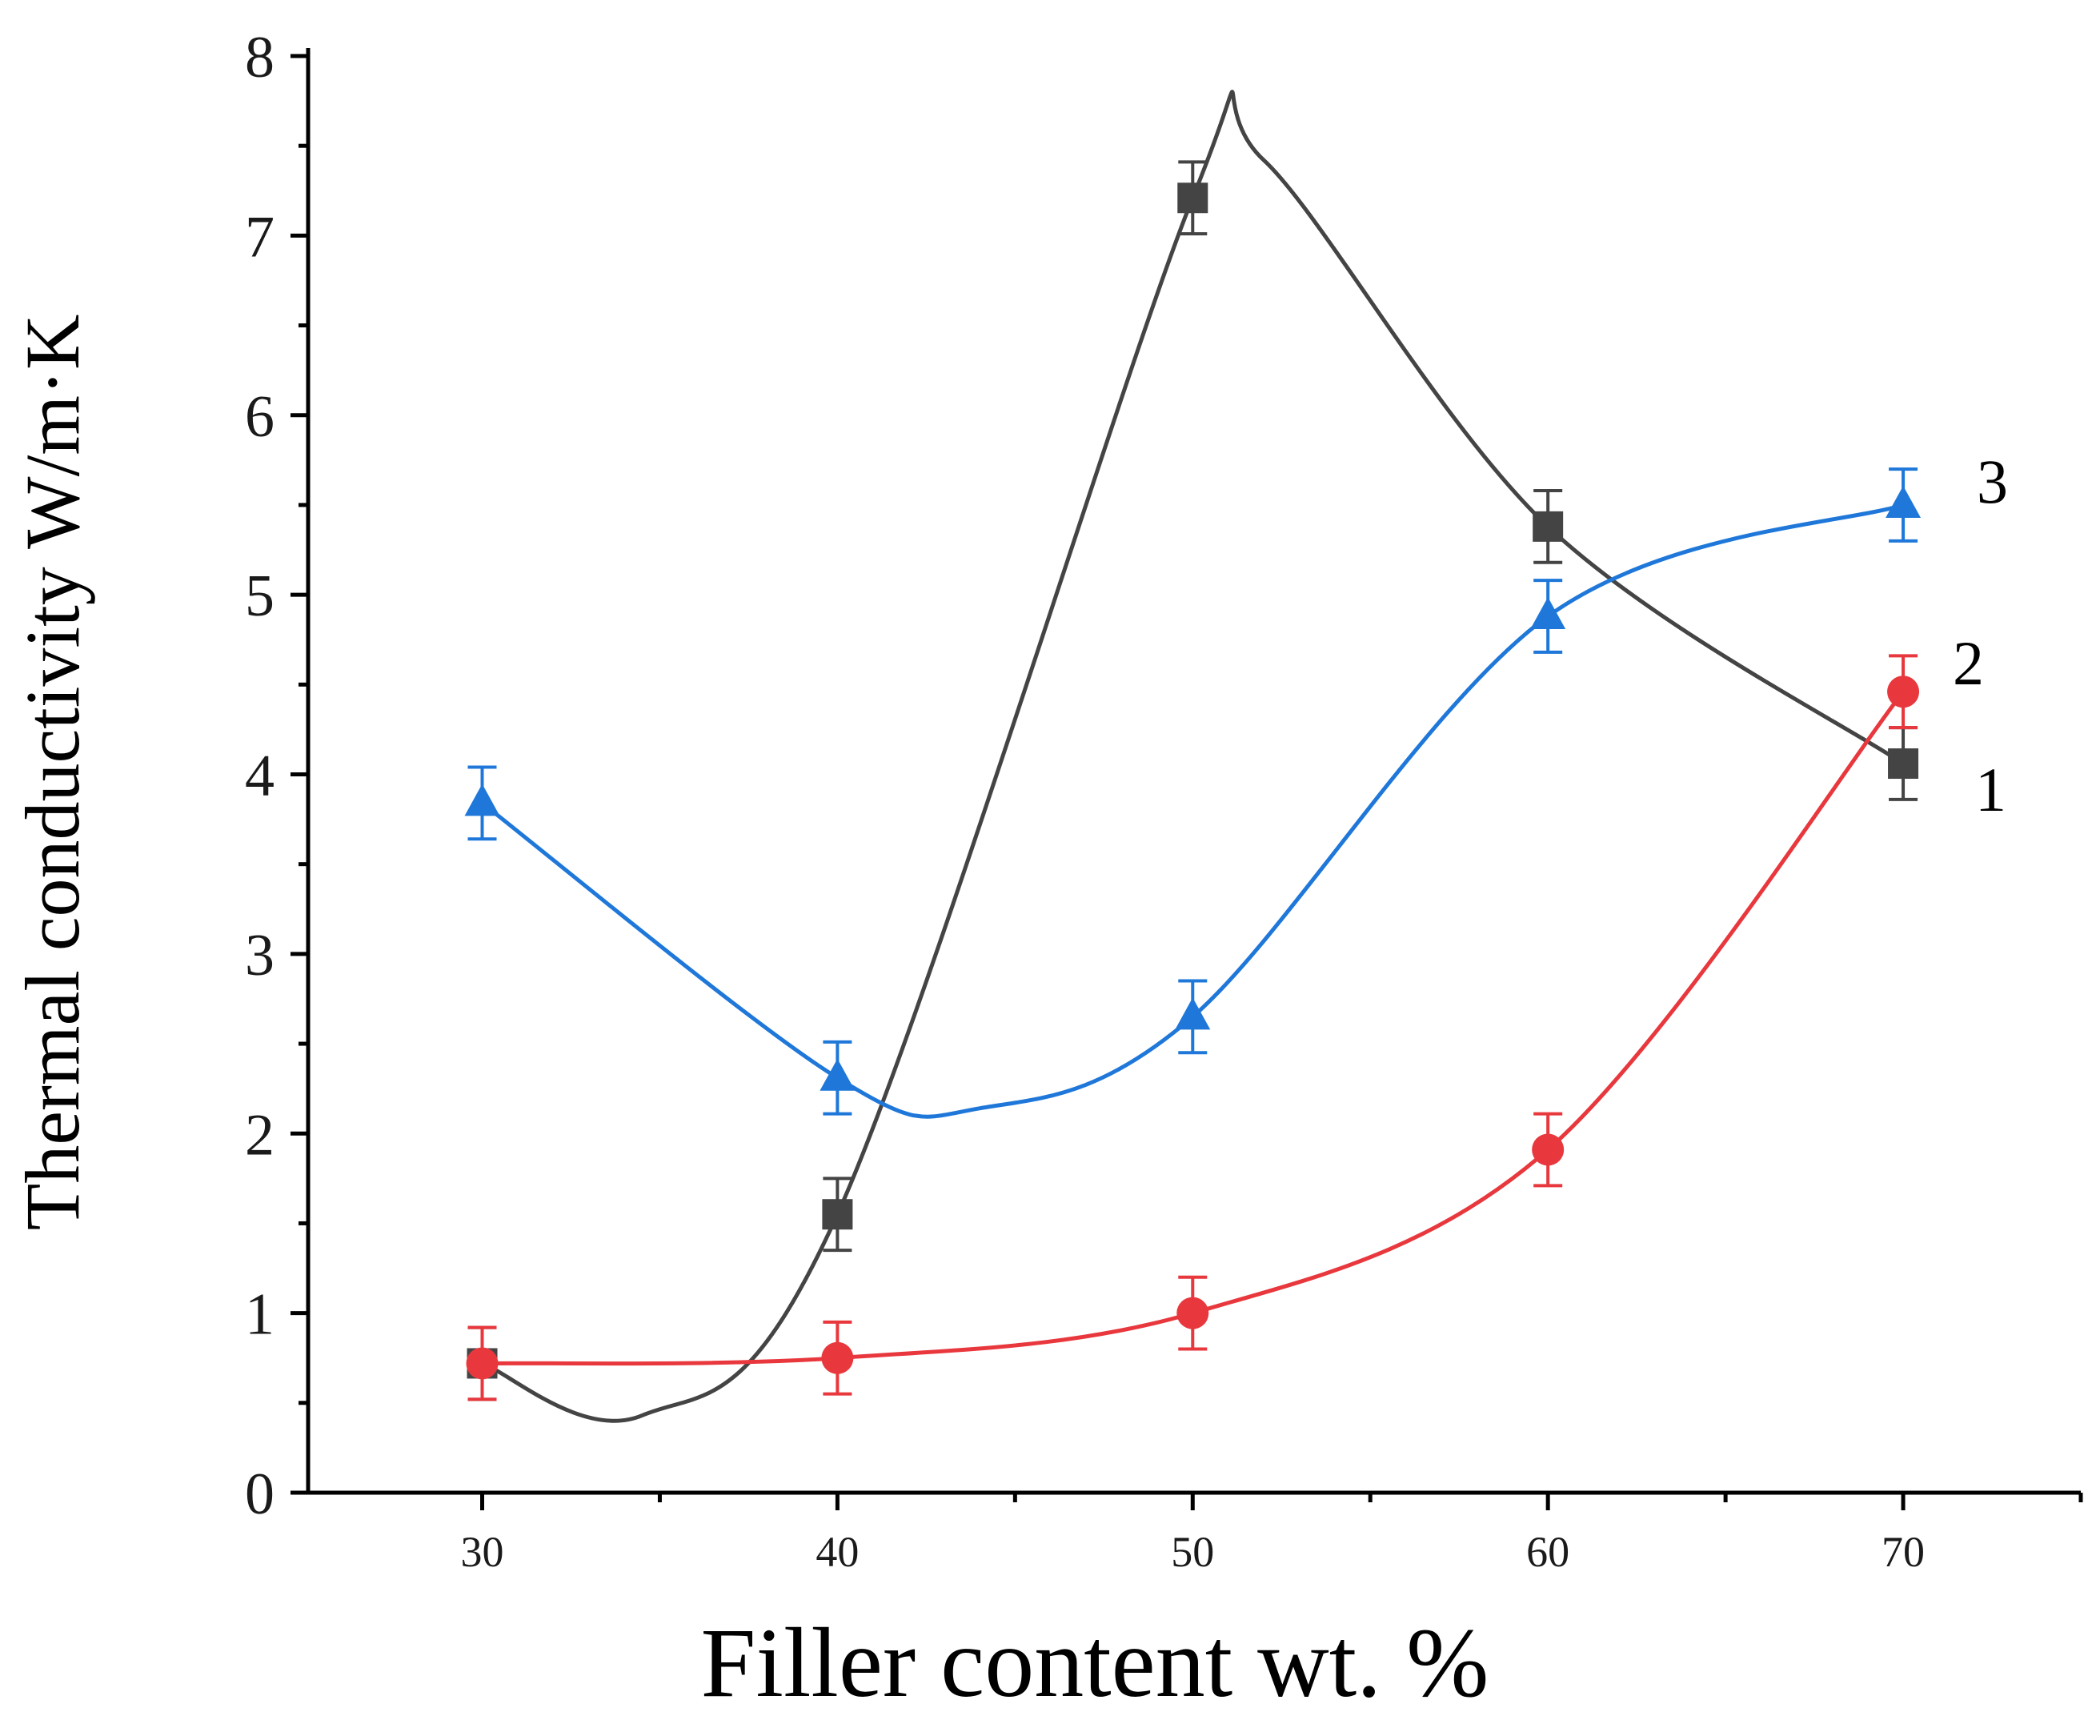  What do you see at coordinates (260, 237) in the screenshot?
I see `y-tick-label: 7` at bounding box center [260, 237].